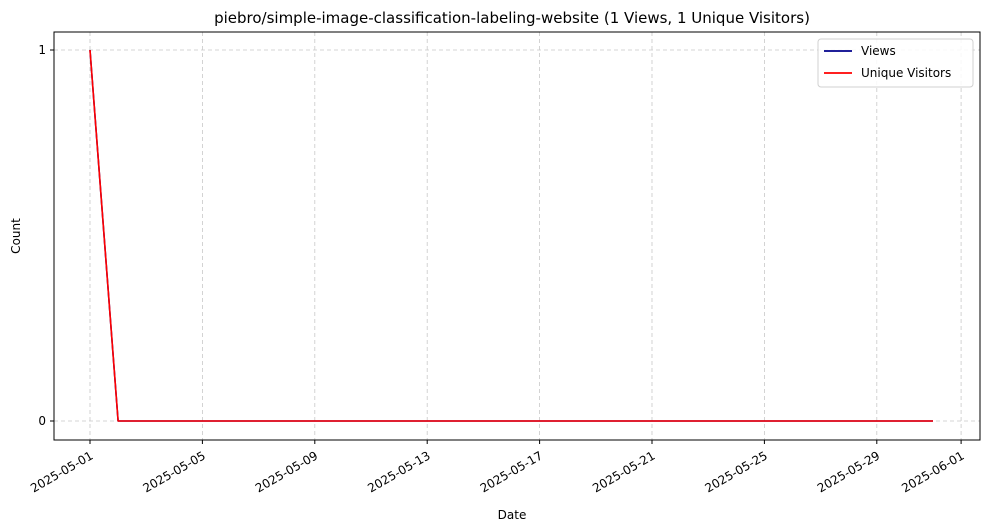  I want to click on x-tick-label: 2025-05-01, so click(61, 471).